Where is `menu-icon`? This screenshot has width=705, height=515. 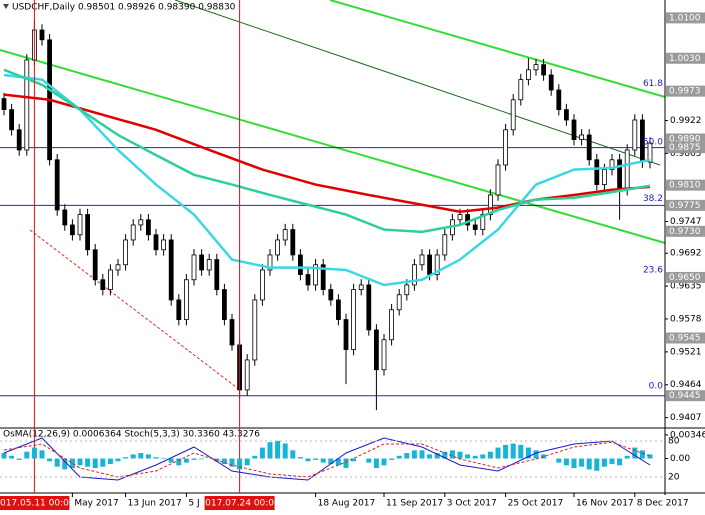
menu-icon is located at coordinates (6, 6).